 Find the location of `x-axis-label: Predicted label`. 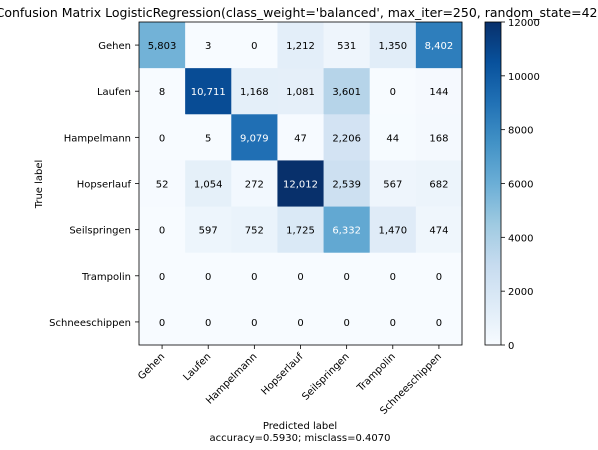

x-axis-label: Predicted label is located at coordinates (300, 426).